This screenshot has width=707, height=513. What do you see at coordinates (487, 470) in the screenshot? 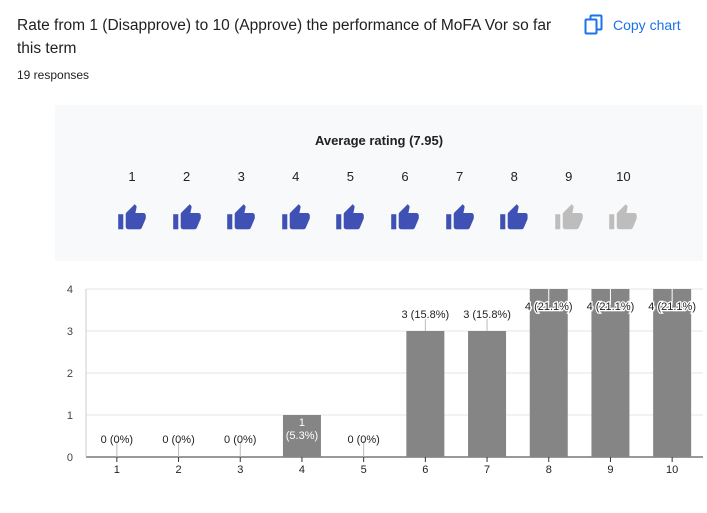
I see `x-tick-label: 7` at bounding box center [487, 470].